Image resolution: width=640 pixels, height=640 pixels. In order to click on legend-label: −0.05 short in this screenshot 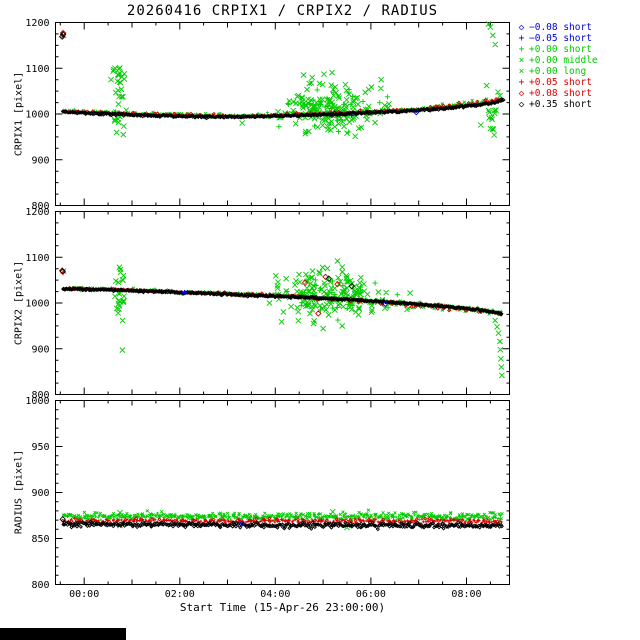, I will do `click(560, 38)`.